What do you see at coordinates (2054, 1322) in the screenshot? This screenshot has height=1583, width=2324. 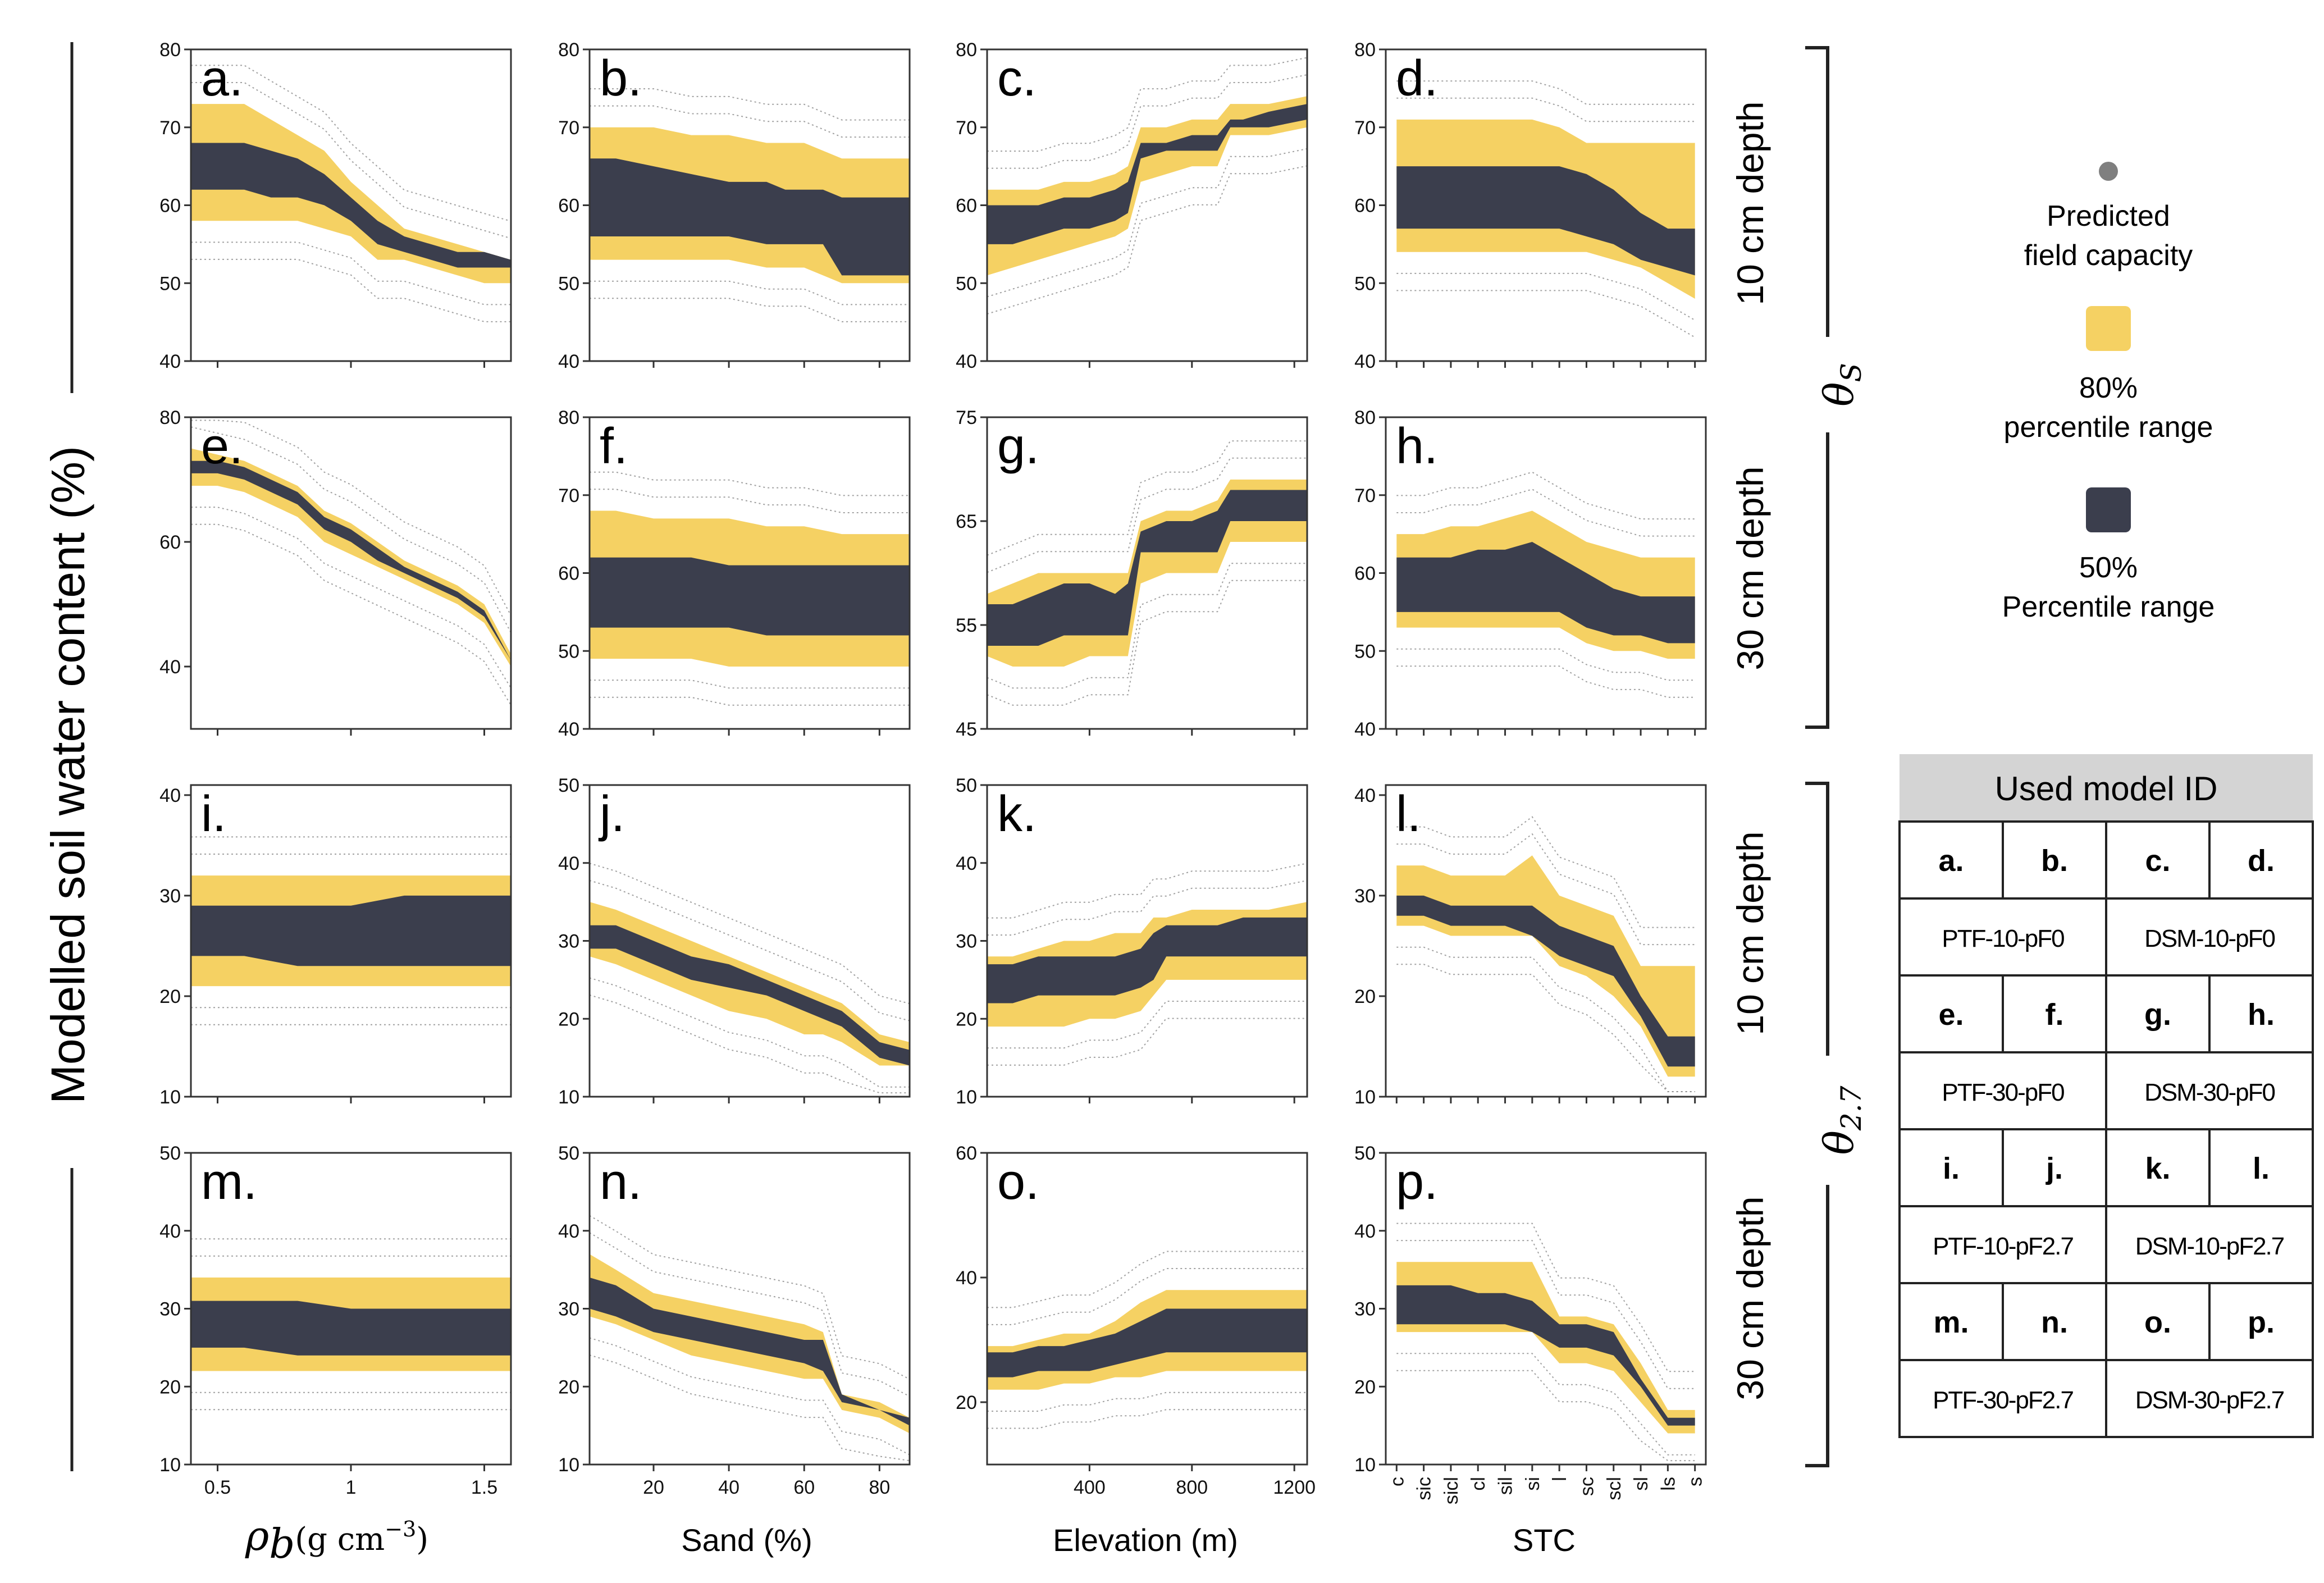 I see `table-id-cell: n.` at bounding box center [2054, 1322].